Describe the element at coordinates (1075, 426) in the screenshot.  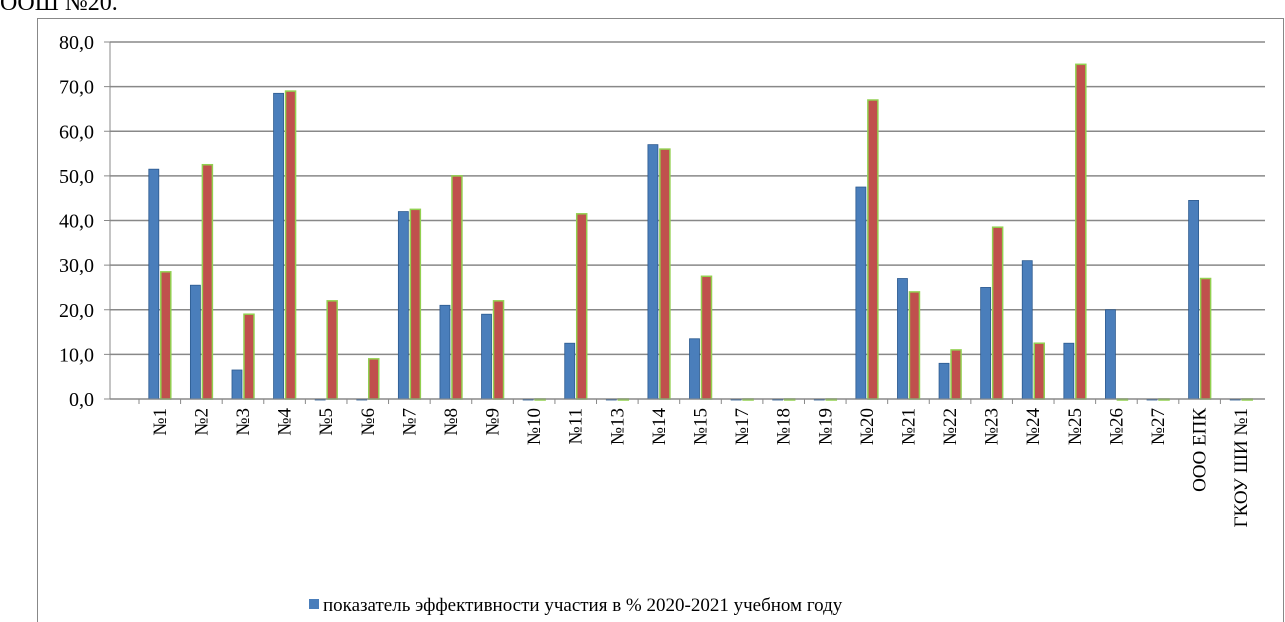
I see `x-tick-label: №25` at that location.